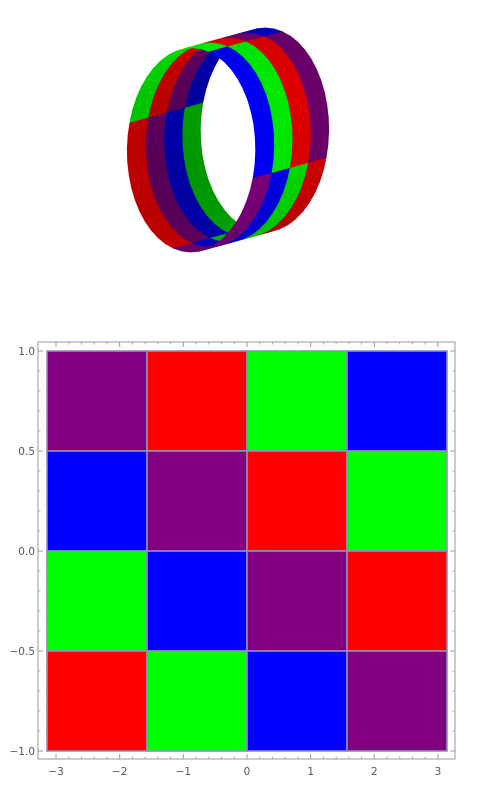  What do you see at coordinates (374, 772) in the screenshot?
I see `x-tick-label: 2` at bounding box center [374, 772].